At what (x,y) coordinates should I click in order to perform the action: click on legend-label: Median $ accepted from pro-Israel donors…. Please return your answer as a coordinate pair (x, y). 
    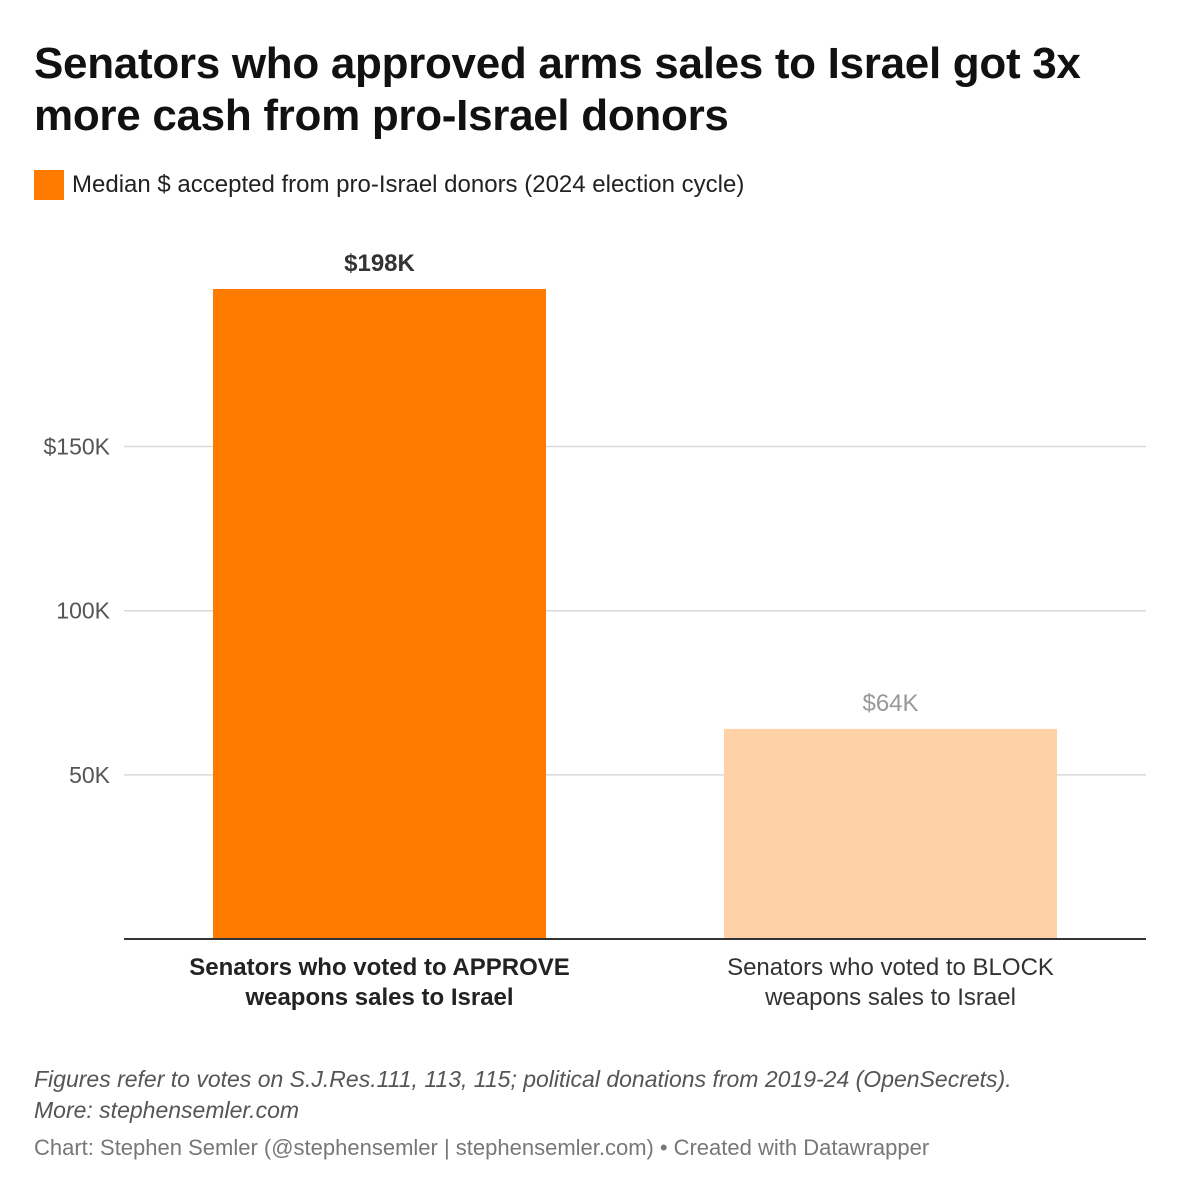
    Looking at the image, I should click on (408, 184).